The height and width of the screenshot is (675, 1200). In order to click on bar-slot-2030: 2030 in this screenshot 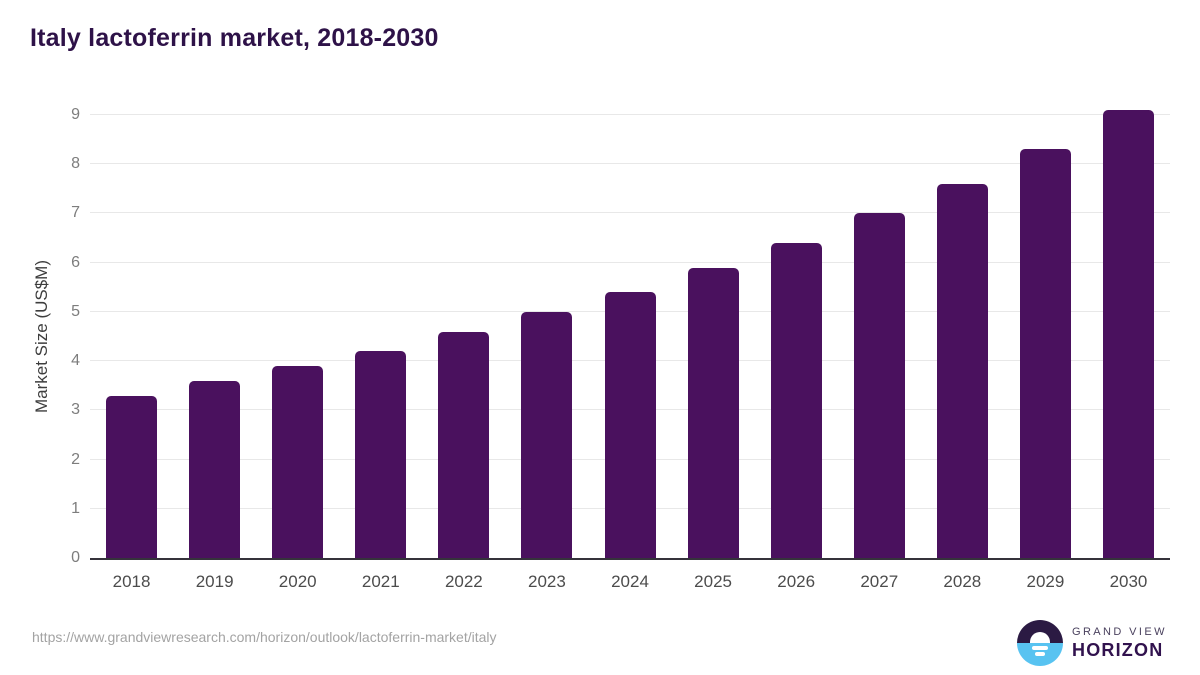, I will do `click(1128, 350)`.